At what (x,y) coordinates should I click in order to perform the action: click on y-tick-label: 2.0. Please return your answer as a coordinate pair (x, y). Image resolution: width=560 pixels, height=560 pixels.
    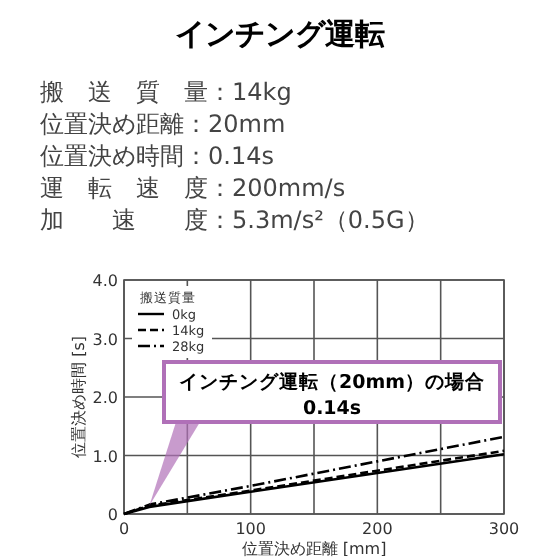
    Looking at the image, I should click on (105, 398).